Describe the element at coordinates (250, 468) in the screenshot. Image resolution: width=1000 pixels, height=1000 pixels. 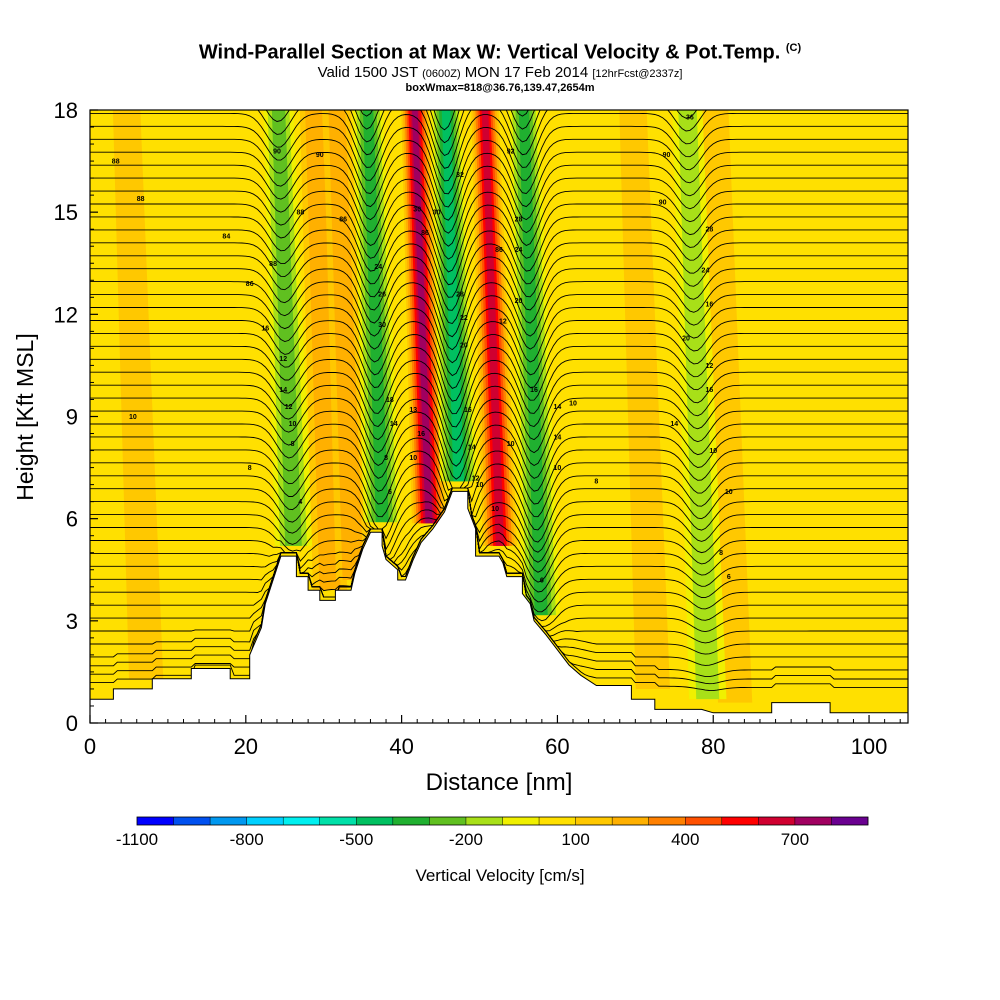
I see `contour-label-11: 8` at that location.